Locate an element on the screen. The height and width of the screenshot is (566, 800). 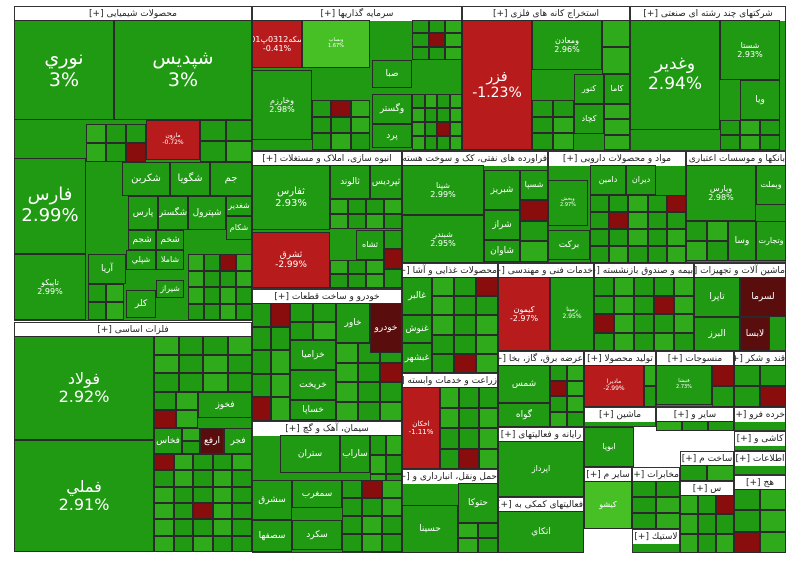
symbol-tile: كيمون -2.97% is located at coordinates (524, 314).